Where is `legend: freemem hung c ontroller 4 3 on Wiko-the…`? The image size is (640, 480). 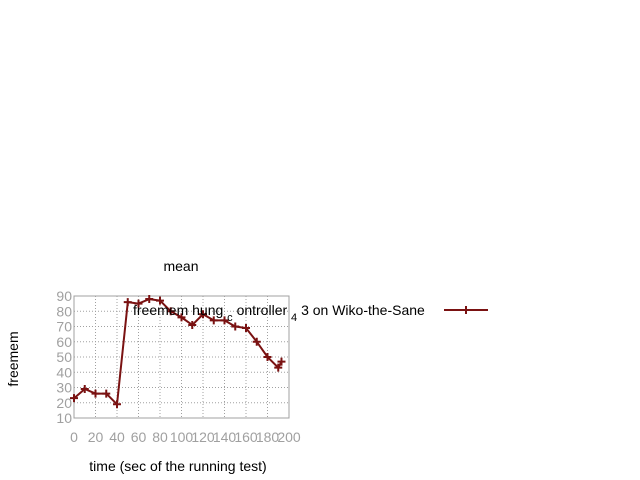 legend: freemem hung c ontroller 4 3 on Wiko-the… is located at coordinates (310, 313).